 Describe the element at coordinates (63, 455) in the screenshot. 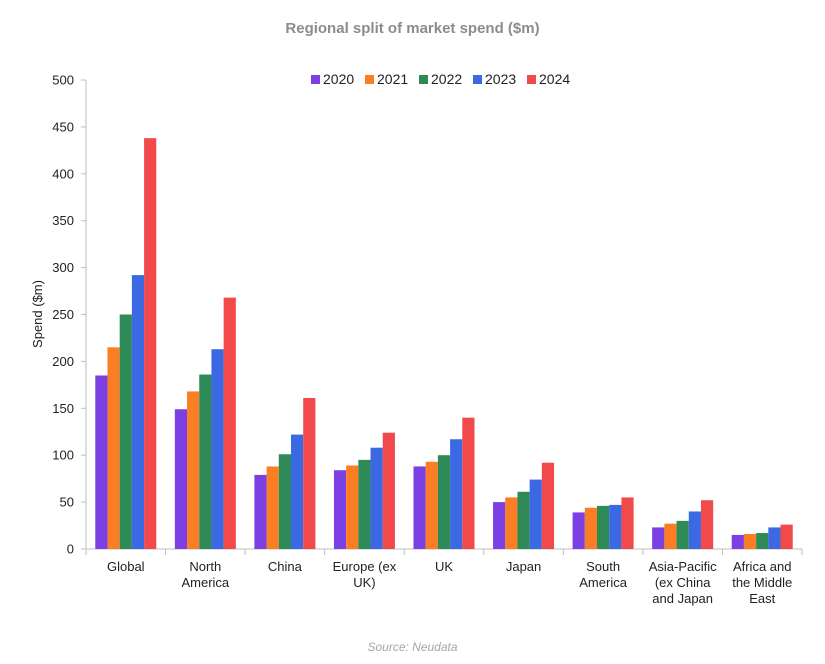

I see `y-tick-label: 100` at that location.